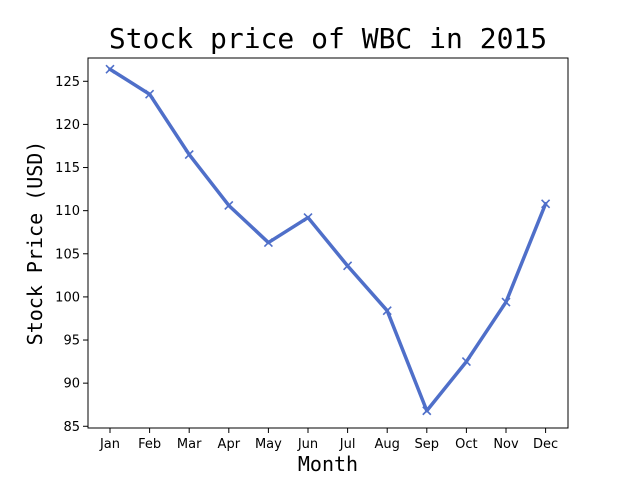 Image resolution: width=640 pixels, height=480 pixels. I want to click on x-tick-label: Aug, so click(387, 444).